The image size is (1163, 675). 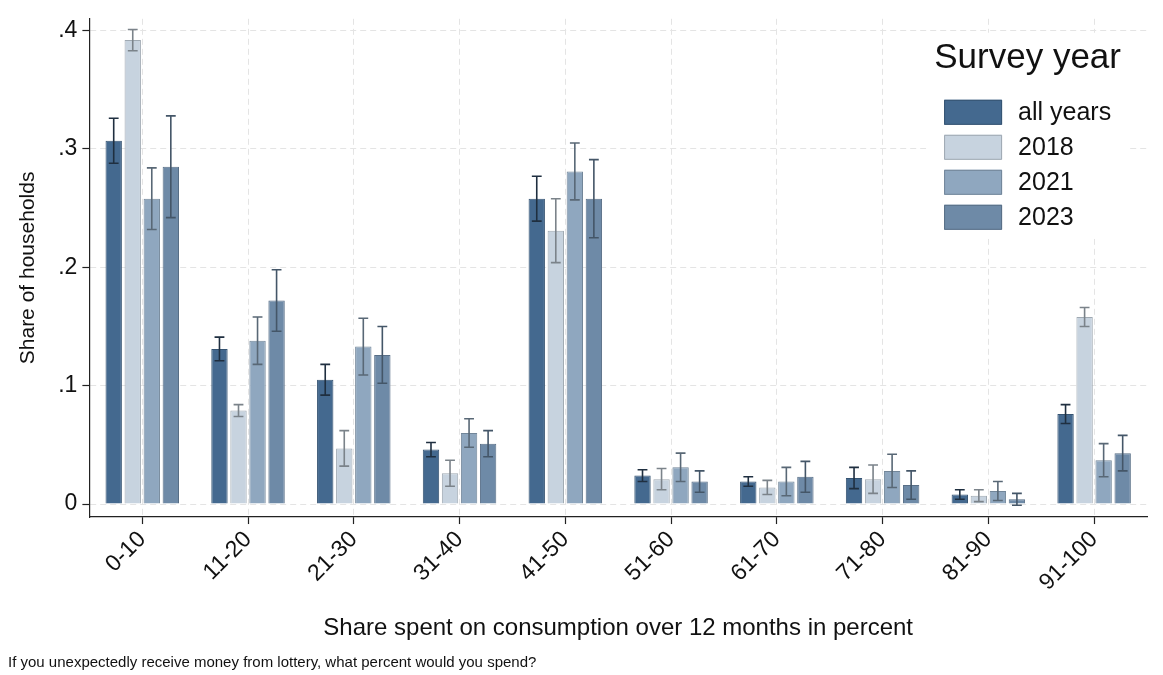 What do you see at coordinates (1065, 111) in the screenshot?
I see `legend-label: all years` at bounding box center [1065, 111].